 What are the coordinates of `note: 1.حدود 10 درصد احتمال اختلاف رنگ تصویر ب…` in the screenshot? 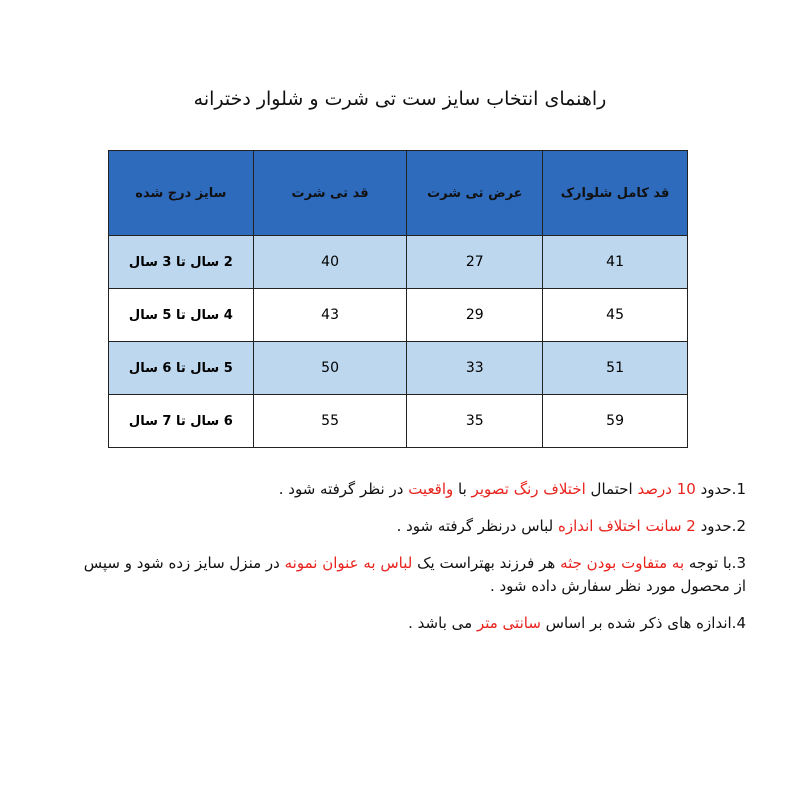 It's located at (413, 489).